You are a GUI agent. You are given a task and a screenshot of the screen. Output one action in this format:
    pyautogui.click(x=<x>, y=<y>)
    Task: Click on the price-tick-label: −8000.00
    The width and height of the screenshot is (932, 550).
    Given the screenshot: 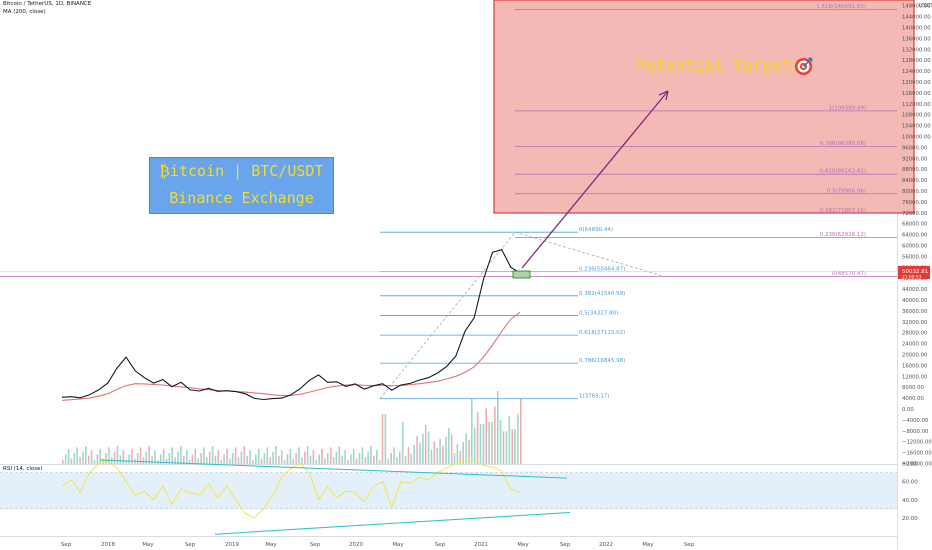 What is the action you would take?
    pyautogui.click(x=915, y=432)
    